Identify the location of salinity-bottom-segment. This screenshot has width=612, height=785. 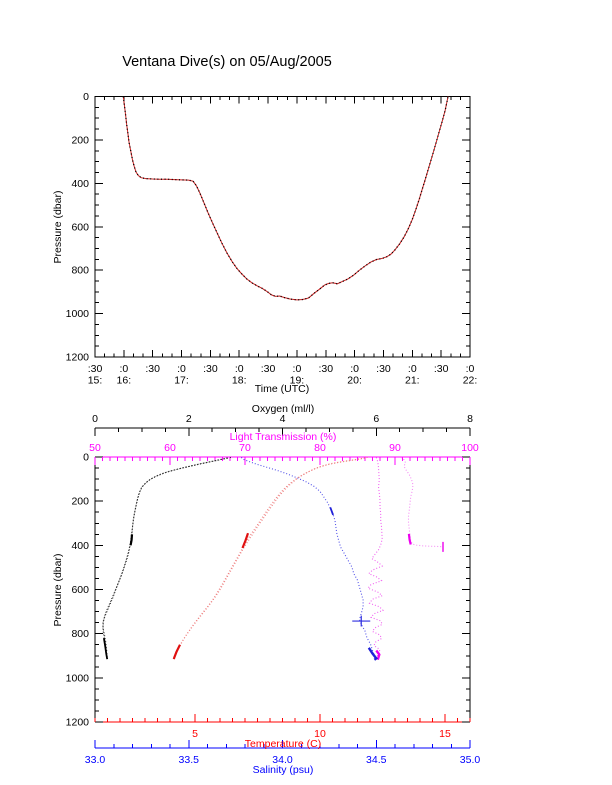
(373, 654).